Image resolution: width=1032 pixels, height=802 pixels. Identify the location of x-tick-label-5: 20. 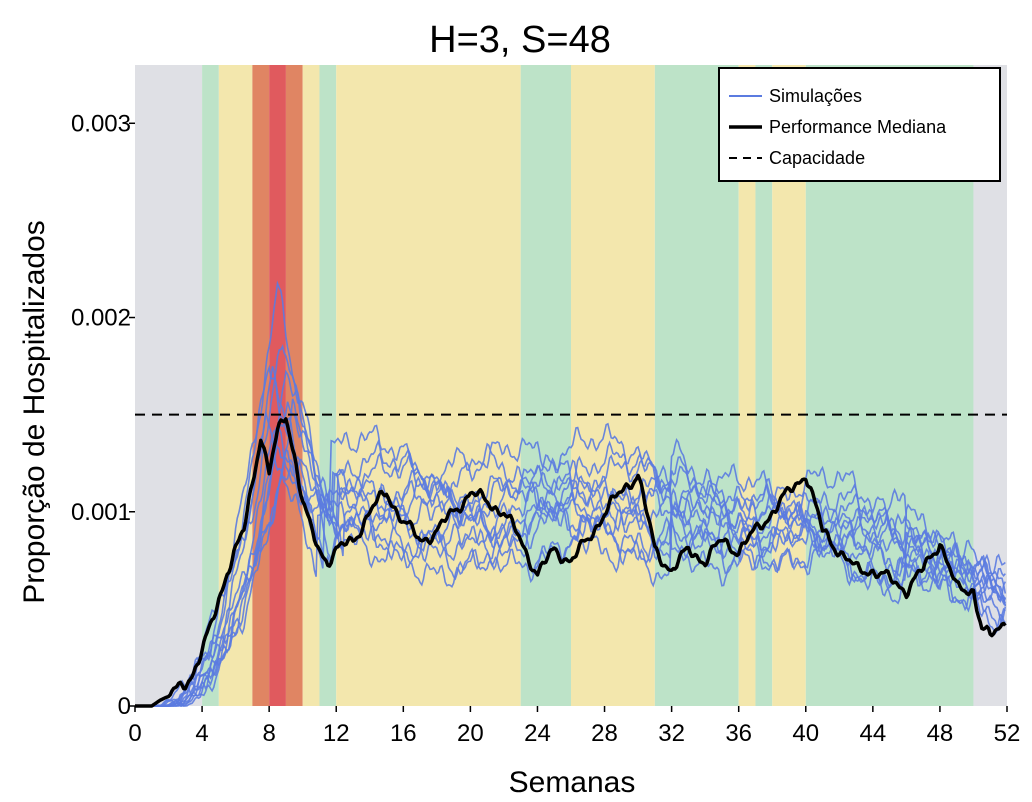
(470, 733).